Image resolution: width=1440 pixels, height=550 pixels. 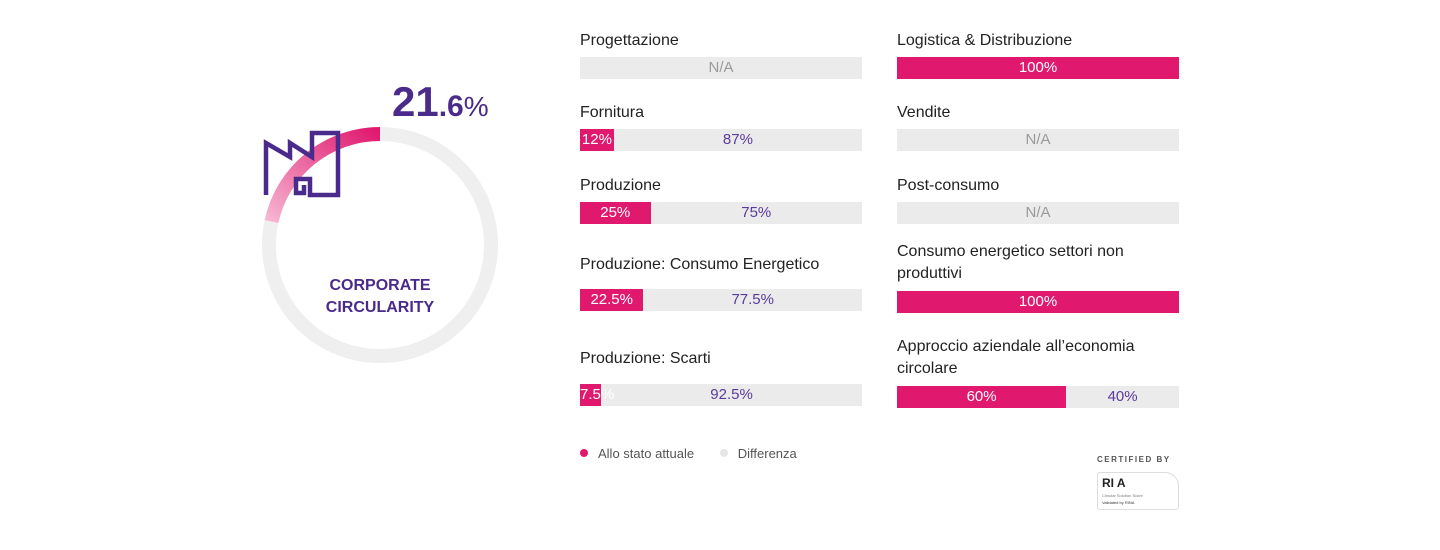 I want to click on legend-label-current: Allo stato attuale, so click(x=646, y=453).